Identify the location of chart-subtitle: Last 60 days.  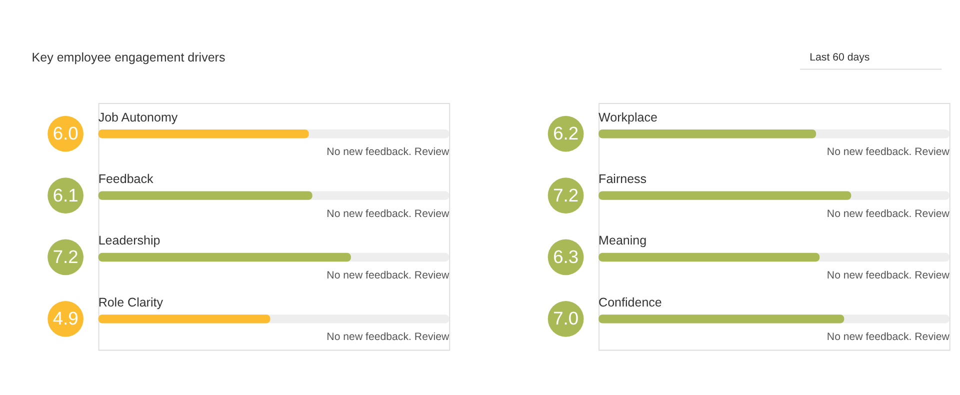
(840, 58).